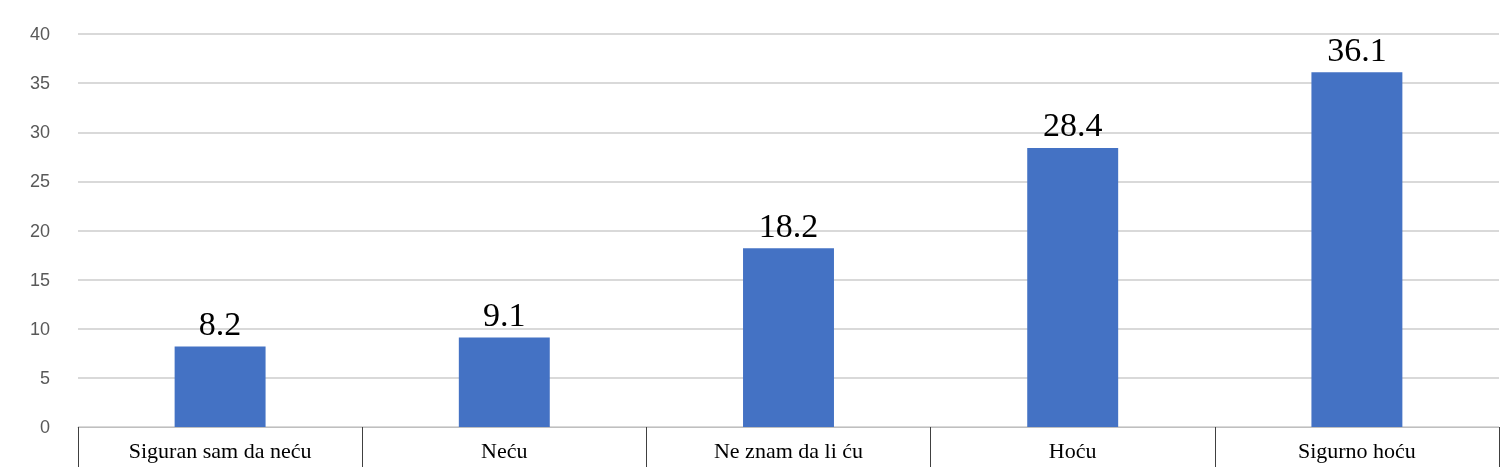 Image resolution: width=1509 pixels, height=475 pixels. Describe the element at coordinates (39, 328) in the screenshot. I see `y-tick-label: 10` at that location.